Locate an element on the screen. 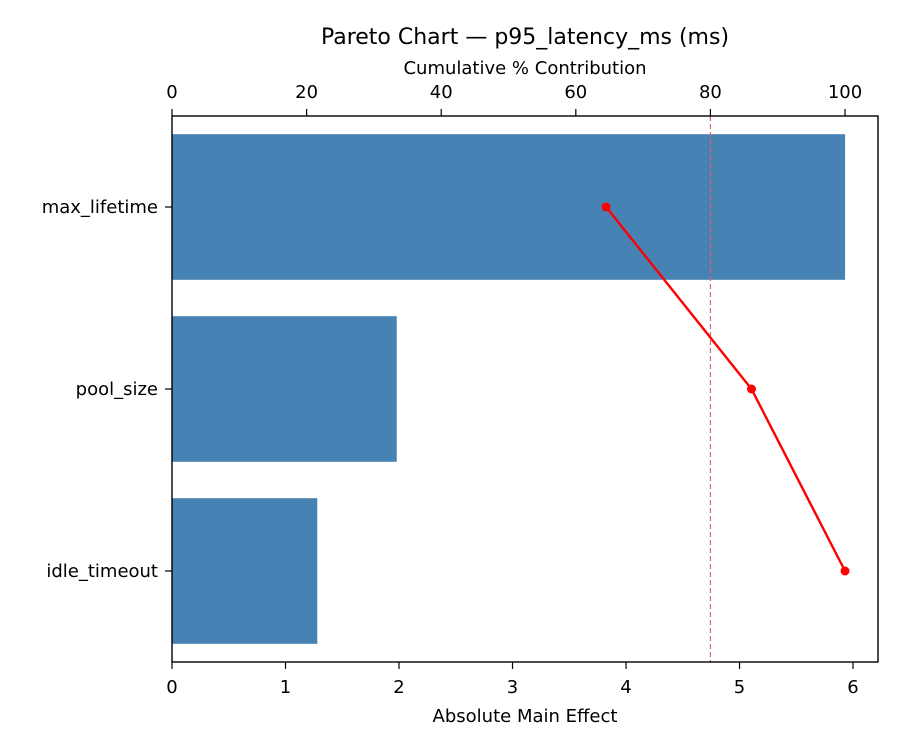  bottom-tick-label: 2 is located at coordinates (398, 687).